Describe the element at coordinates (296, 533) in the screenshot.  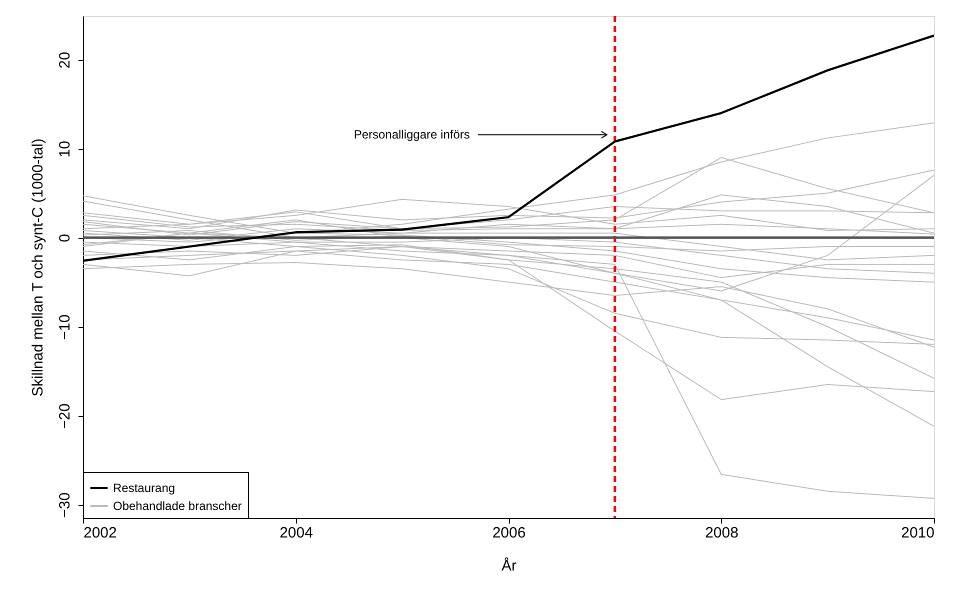
I see `x-tick-label: 2004` at that location.